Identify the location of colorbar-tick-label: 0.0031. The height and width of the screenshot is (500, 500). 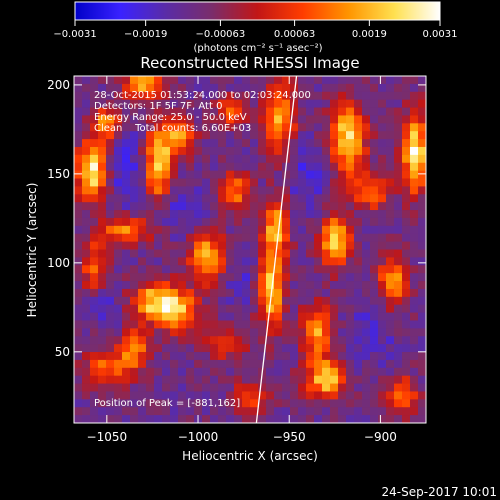
(440, 34).